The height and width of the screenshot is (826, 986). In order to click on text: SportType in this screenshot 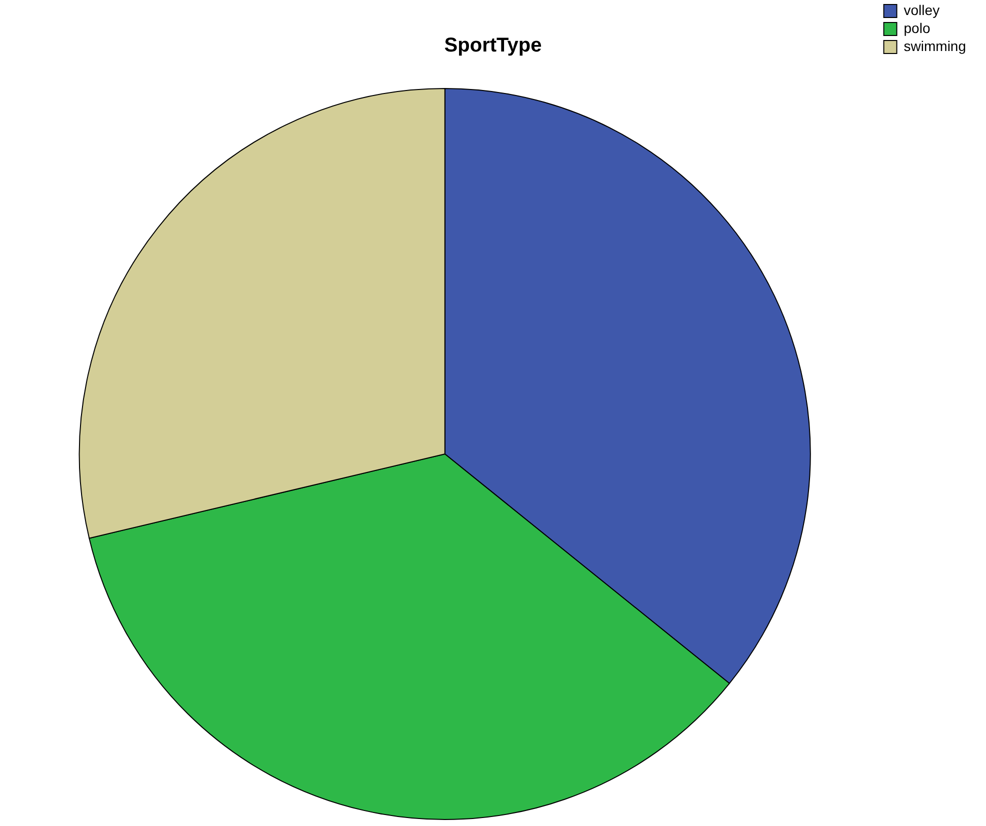, I will do `click(493, 45)`.